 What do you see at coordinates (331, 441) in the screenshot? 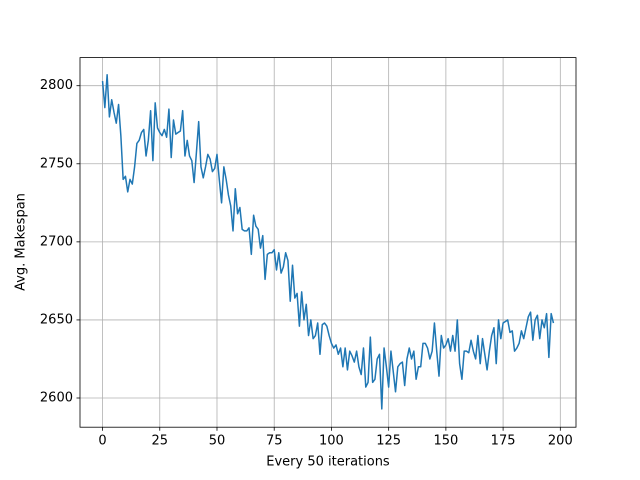
I see `x-tick-label: 100` at bounding box center [331, 441].